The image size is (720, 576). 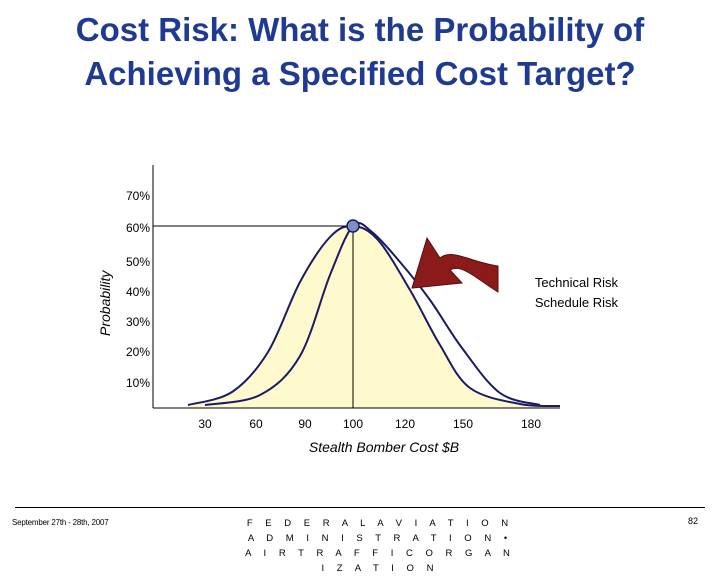 I want to click on callout-arrow, so click(x=455, y=264).